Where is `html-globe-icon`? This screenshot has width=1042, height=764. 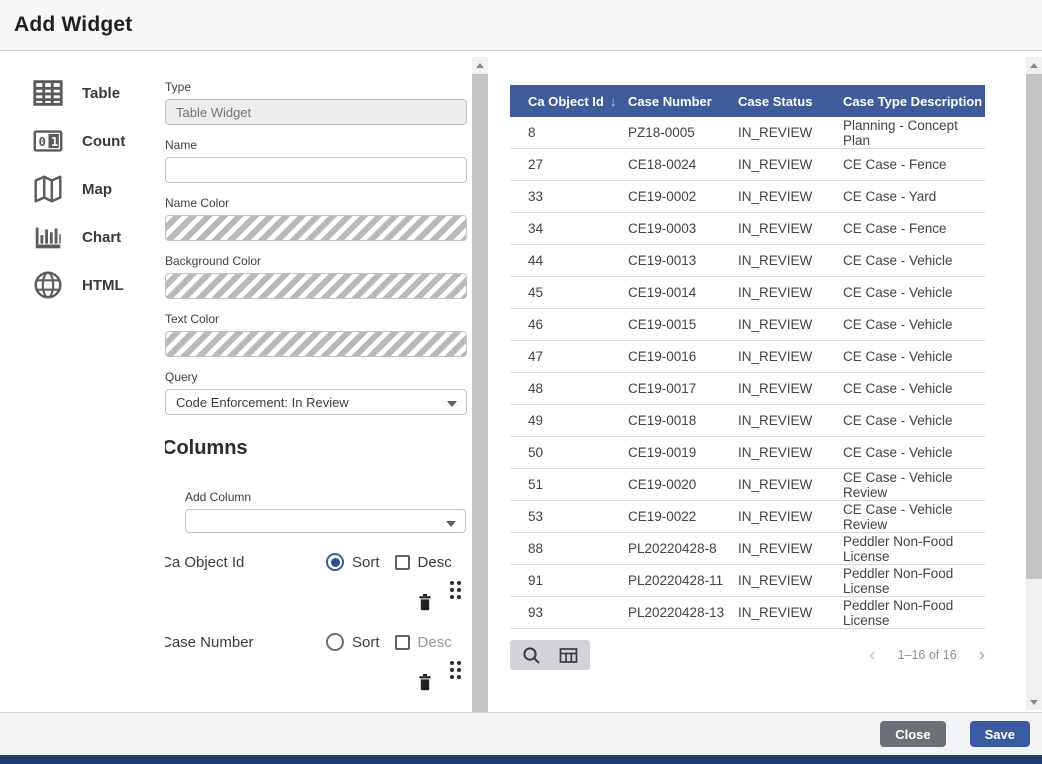
html-globe-icon is located at coordinates (48, 285).